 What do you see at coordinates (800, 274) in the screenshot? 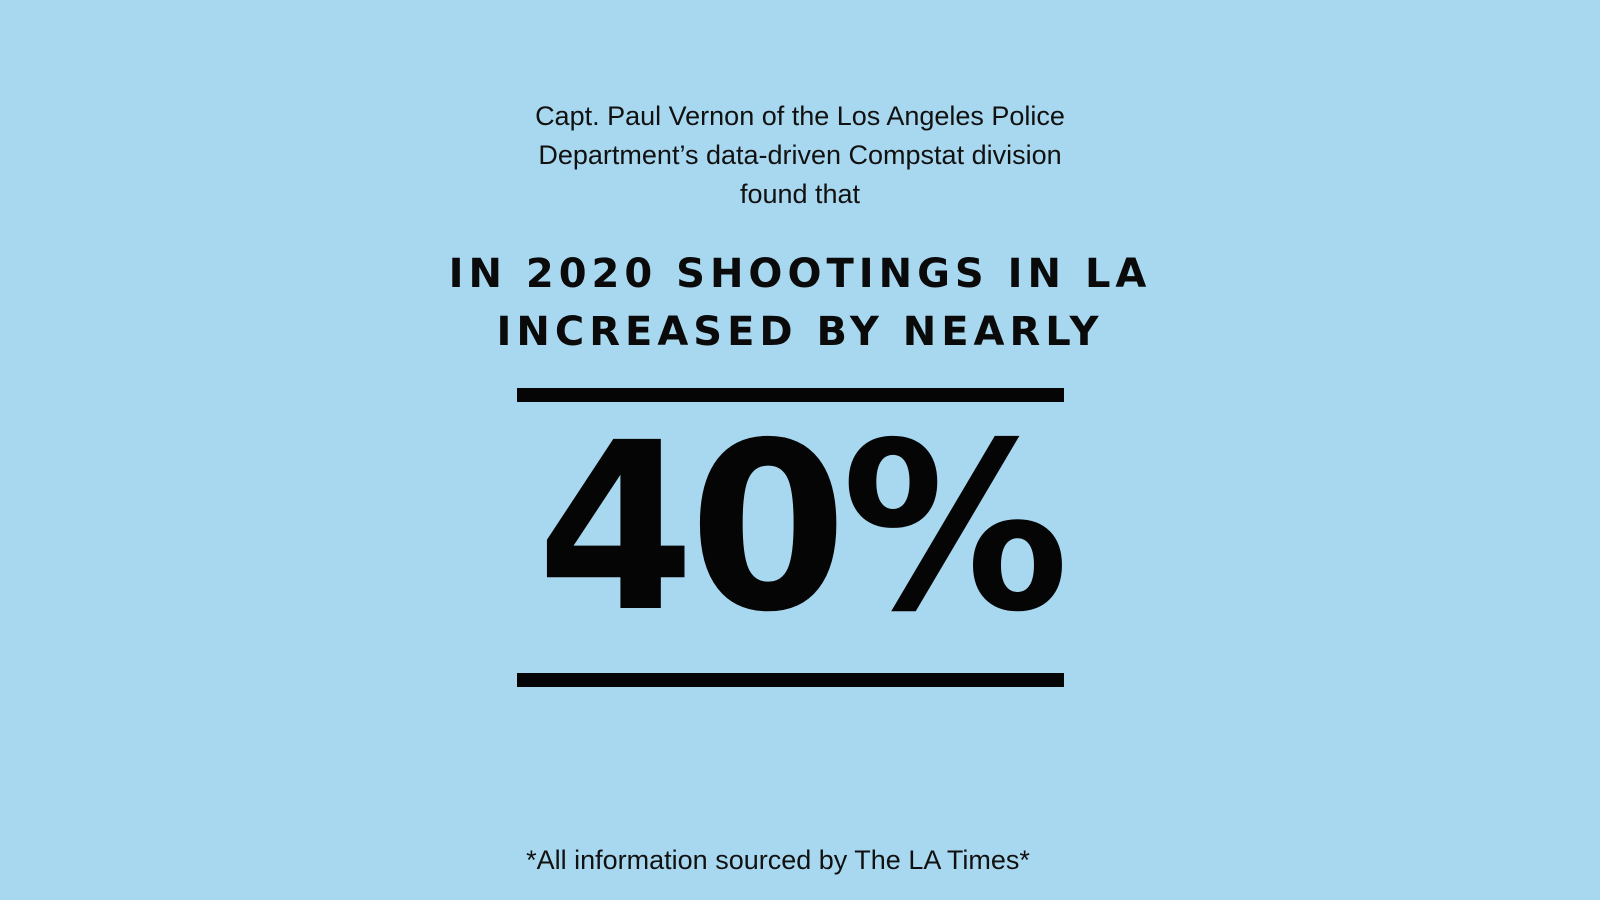
I see `headline-line: IN 2020 SHOOTINGS IN LA` at bounding box center [800, 274].